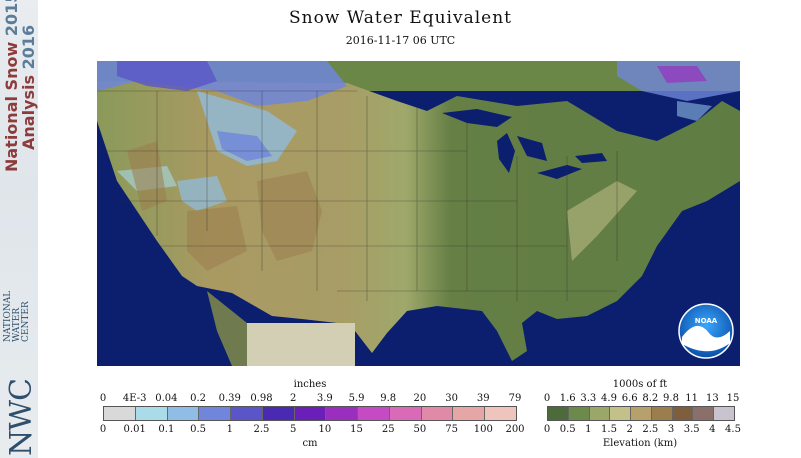 The width and height of the screenshot is (801, 458). Describe the element at coordinates (324, 398) in the screenshot. I see `swe-top-tick: 3.9` at that location.